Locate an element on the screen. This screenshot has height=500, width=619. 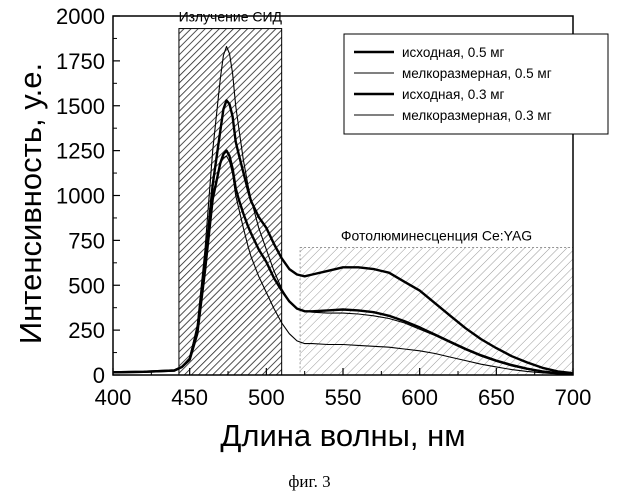
x-tick-label: 700 is located at coordinates (573, 397).